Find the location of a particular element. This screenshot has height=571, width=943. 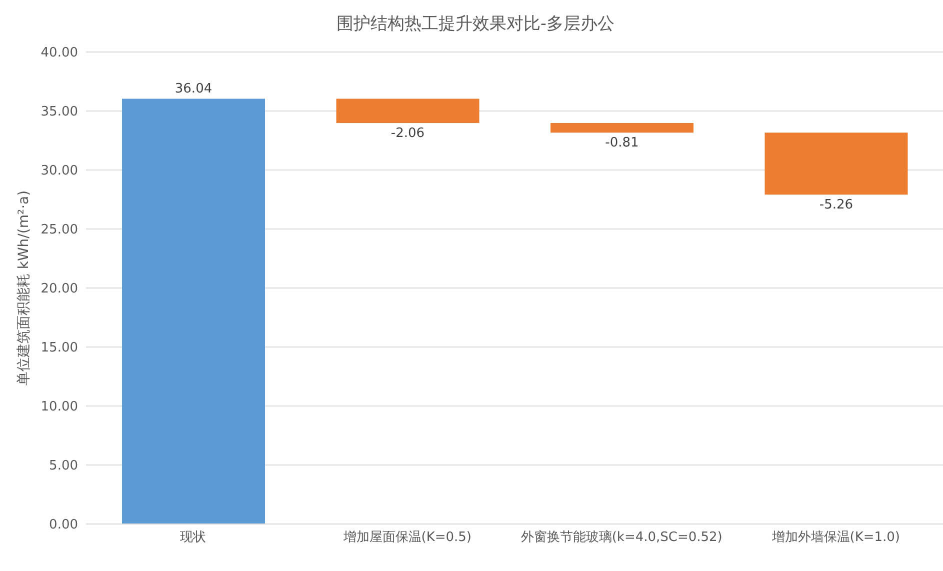

data-label: -5.26 is located at coordinates (836, 205).